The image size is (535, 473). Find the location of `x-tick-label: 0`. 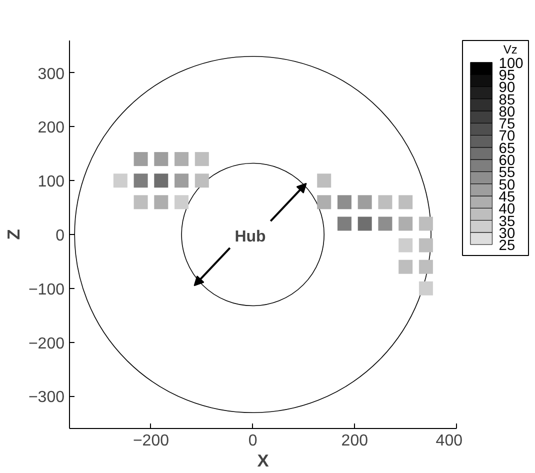

x-tick-label: 0 is located at coordinates (253, 441).